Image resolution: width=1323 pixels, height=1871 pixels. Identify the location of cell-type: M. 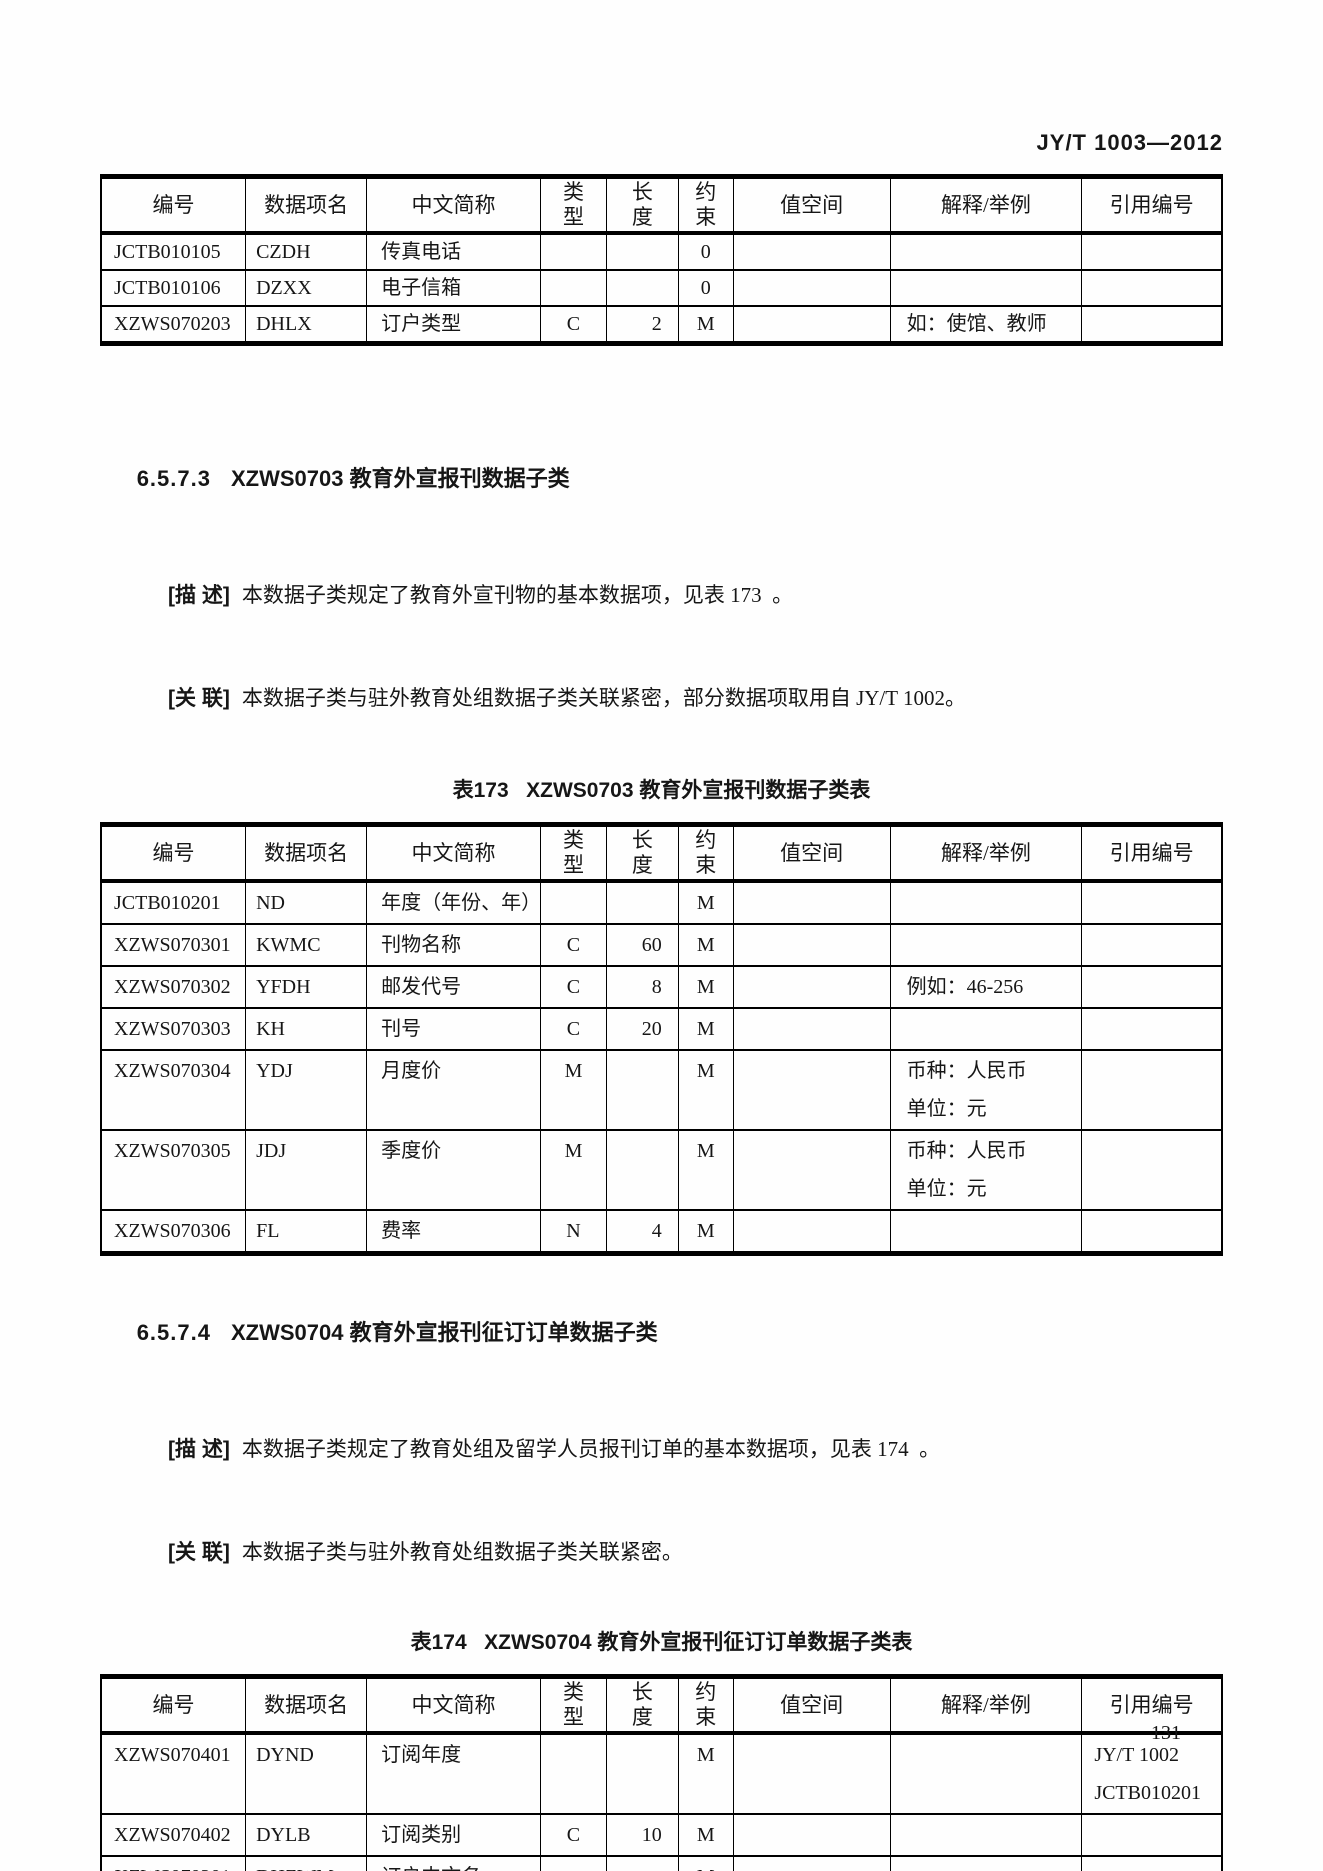
(573, 1170).